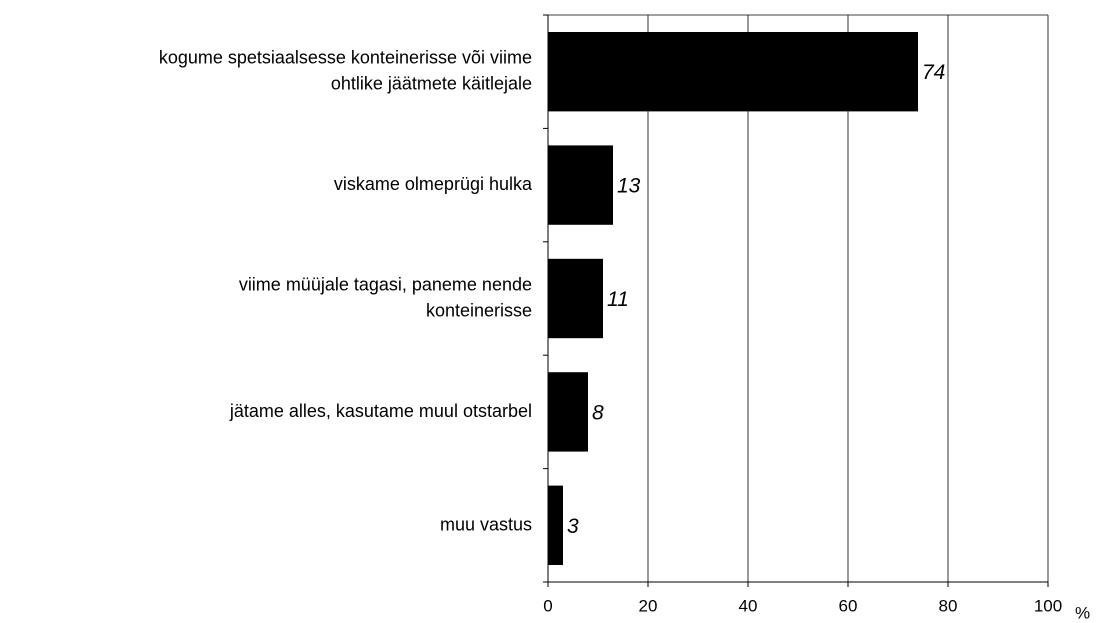 The image size is (1096, 623). What do you see at coordinates (618, 299) in the screenshot?
I see `value-label: 11` at bounding box center [618, 299].